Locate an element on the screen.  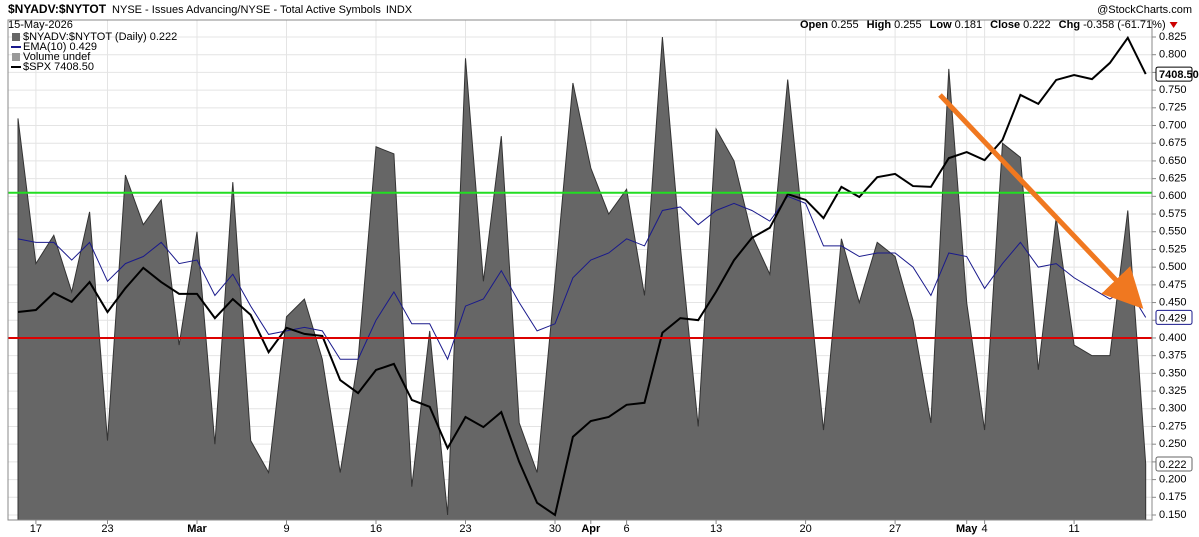
x-tick-label: 9 is located at coordinates (286, 529).